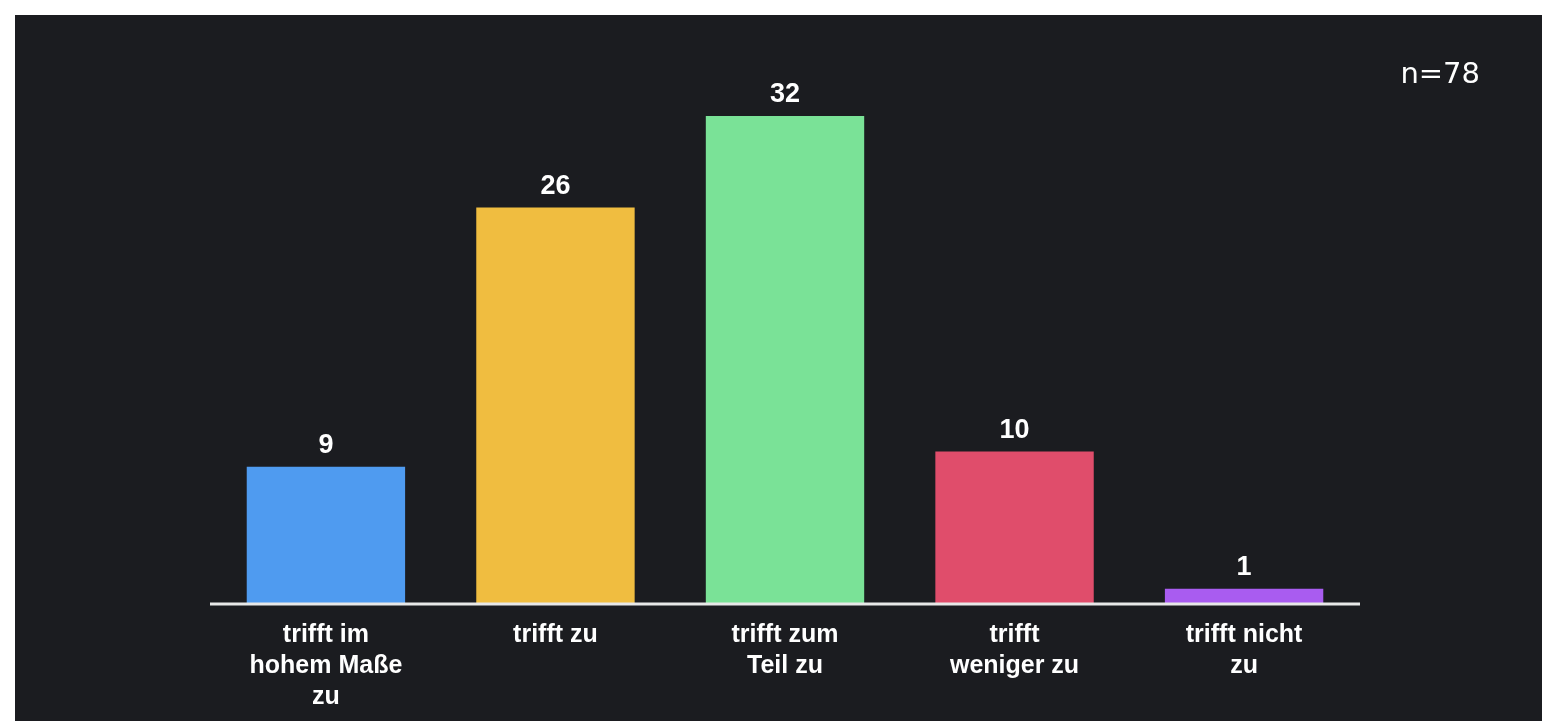  What do you see at coordinates (1014, 428) in the screenshot?
I see `data-label: 10` at bounding box center [1014, 428].